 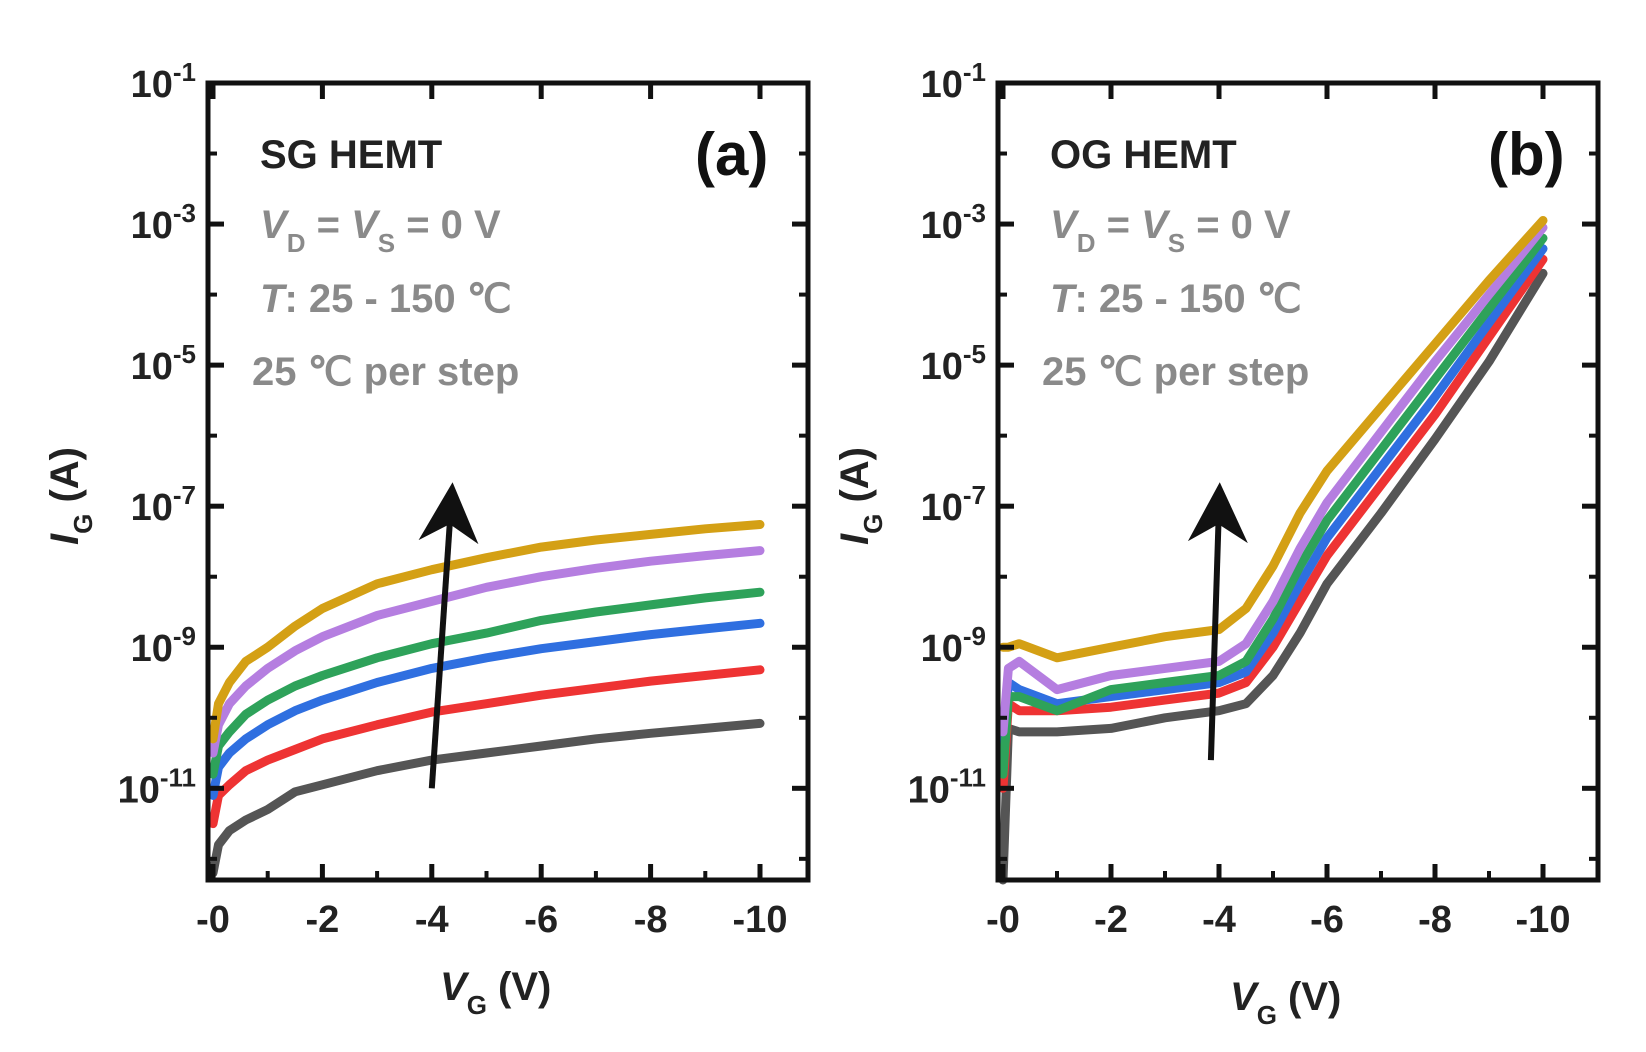 What do you see at coordinates (163, 504) in the screenshot?
I see `panel-a-y-tick-label: 10⁻⁷` at bounding box center [163, 504].